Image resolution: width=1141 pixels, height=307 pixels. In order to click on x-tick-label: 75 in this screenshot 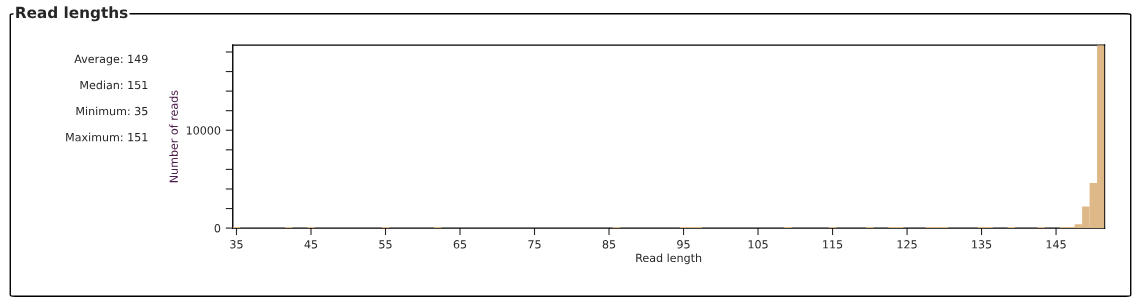, I will do `click(534, 244)`.